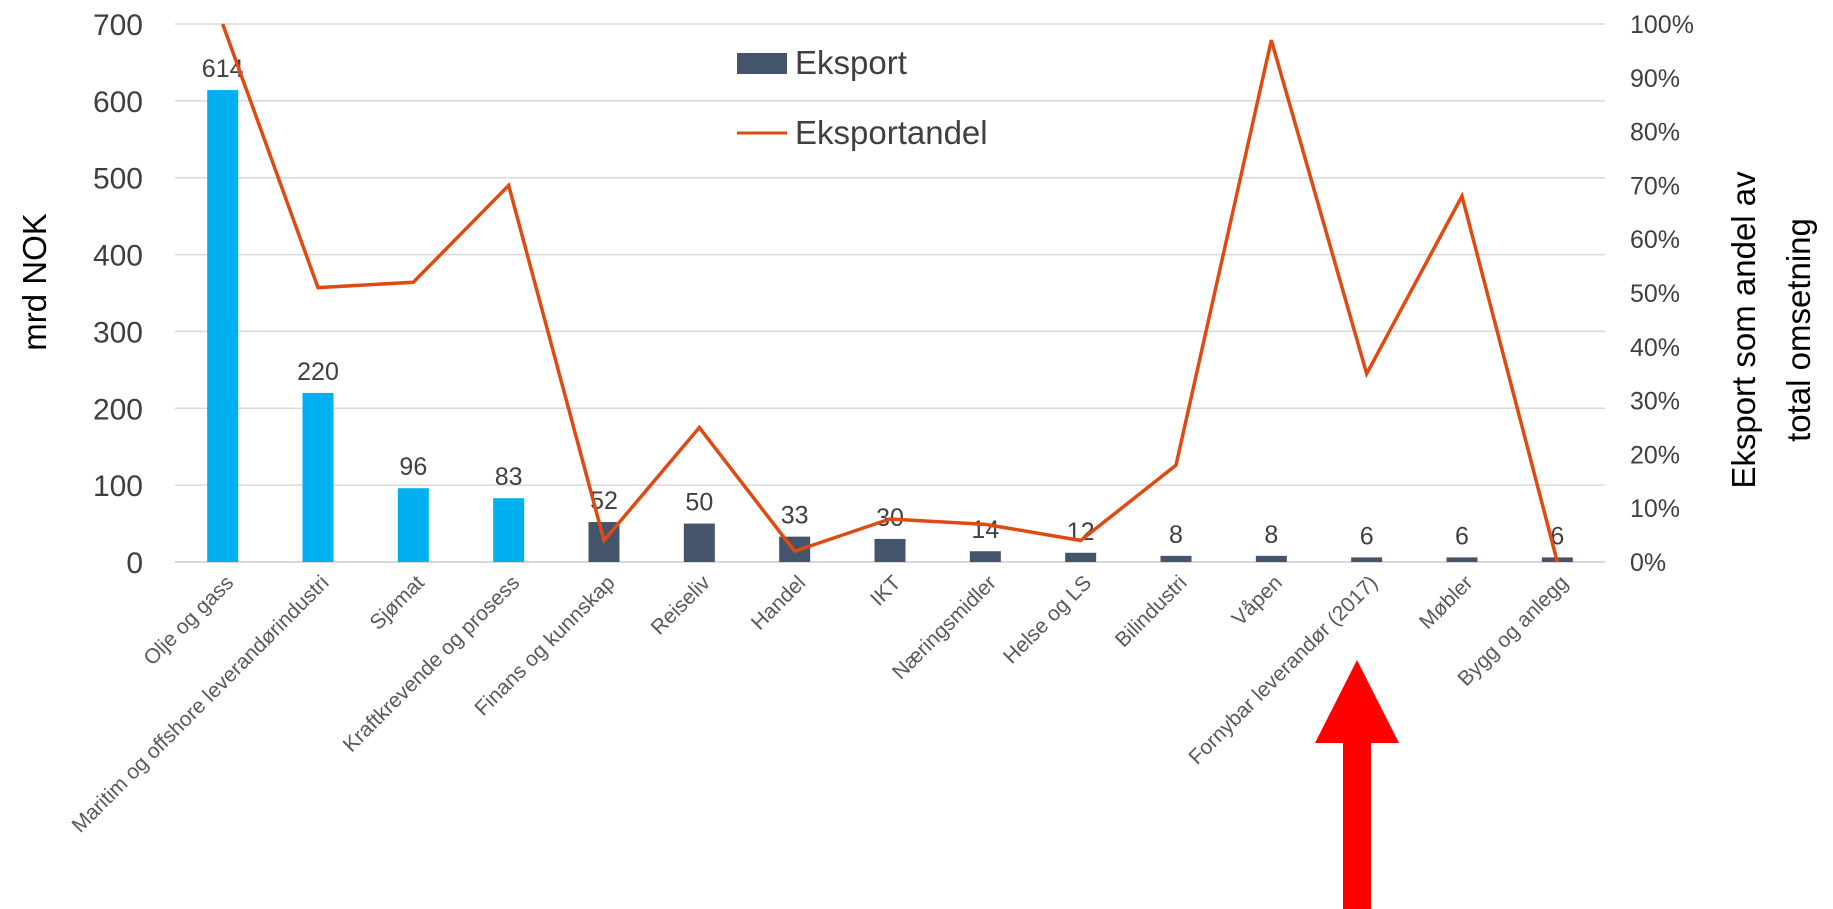  I want to click on x-tick-label: Kraftkrevende og prosess, so click(431, 663).